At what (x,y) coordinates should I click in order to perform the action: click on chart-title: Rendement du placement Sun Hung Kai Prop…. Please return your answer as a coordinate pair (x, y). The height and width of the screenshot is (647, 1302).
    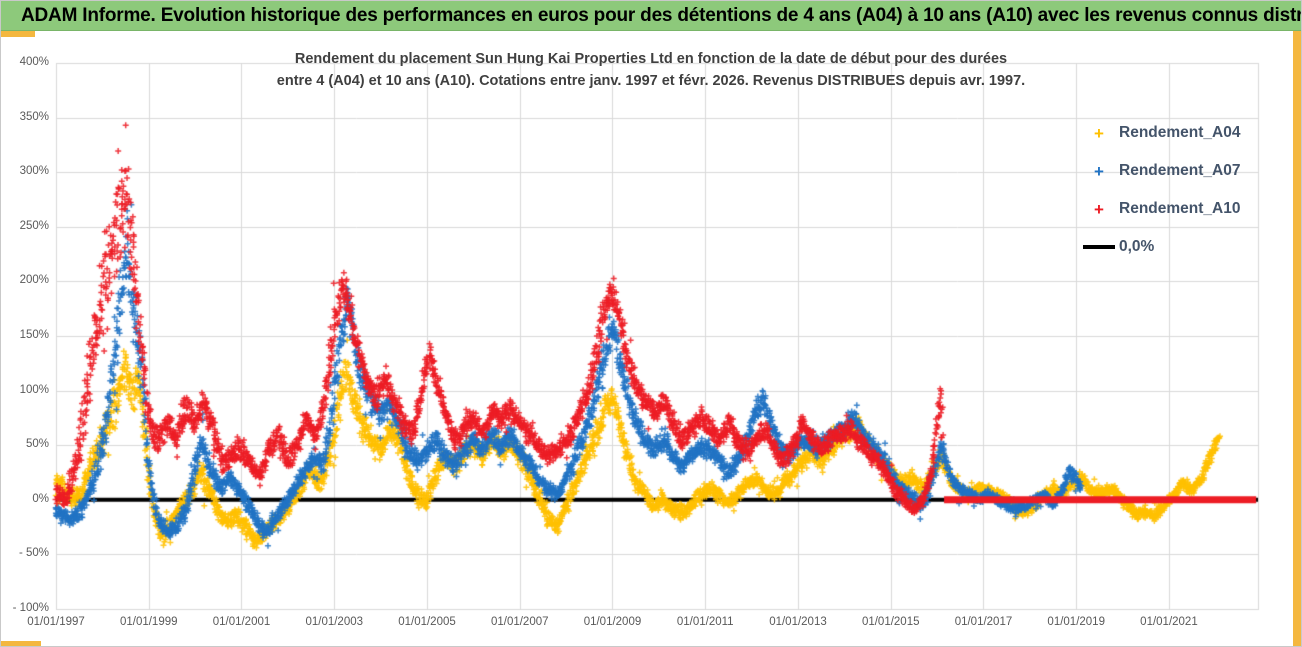
    Looking at the image, I should click on (651, 70).